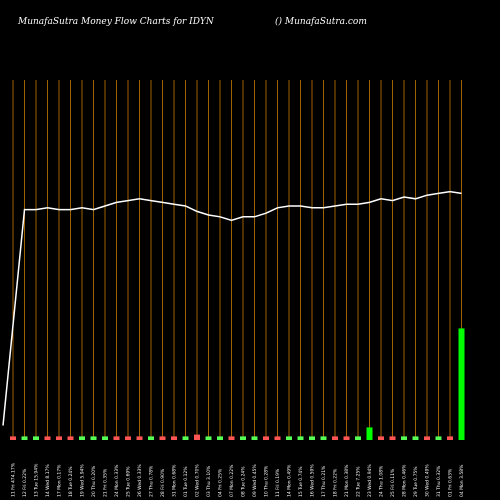 Image resolution: width=500 pixels, height=500 pixels. I want to click on x-tick-label: 20 Thu 0.20%, so click(94, 481).